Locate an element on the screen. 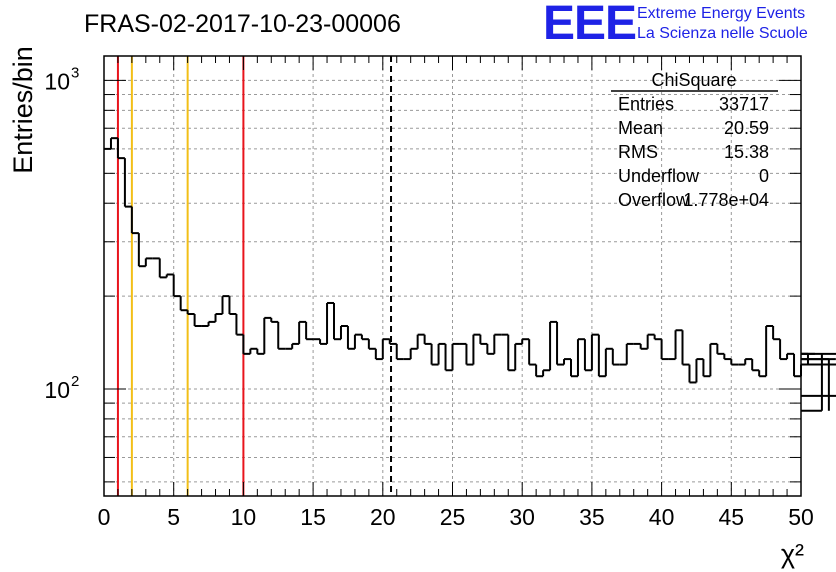  stats-row-value: 20.59 is located at coordinates (746, 128).